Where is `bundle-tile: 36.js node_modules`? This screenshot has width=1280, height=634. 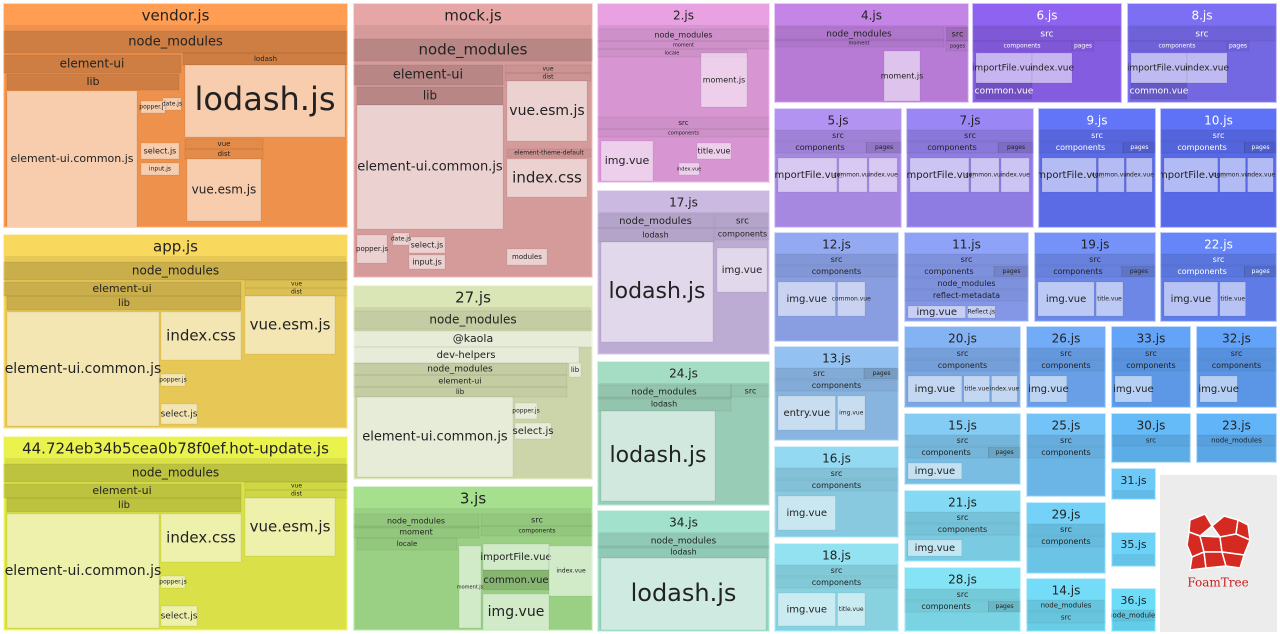 bundle-tile: 36.js node_modules is located at coordinates (1133, 610).